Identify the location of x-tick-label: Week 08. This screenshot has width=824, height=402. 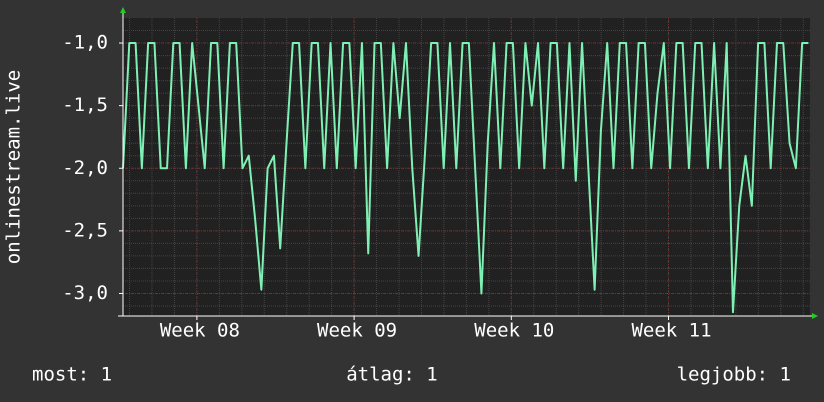
(200, 331).